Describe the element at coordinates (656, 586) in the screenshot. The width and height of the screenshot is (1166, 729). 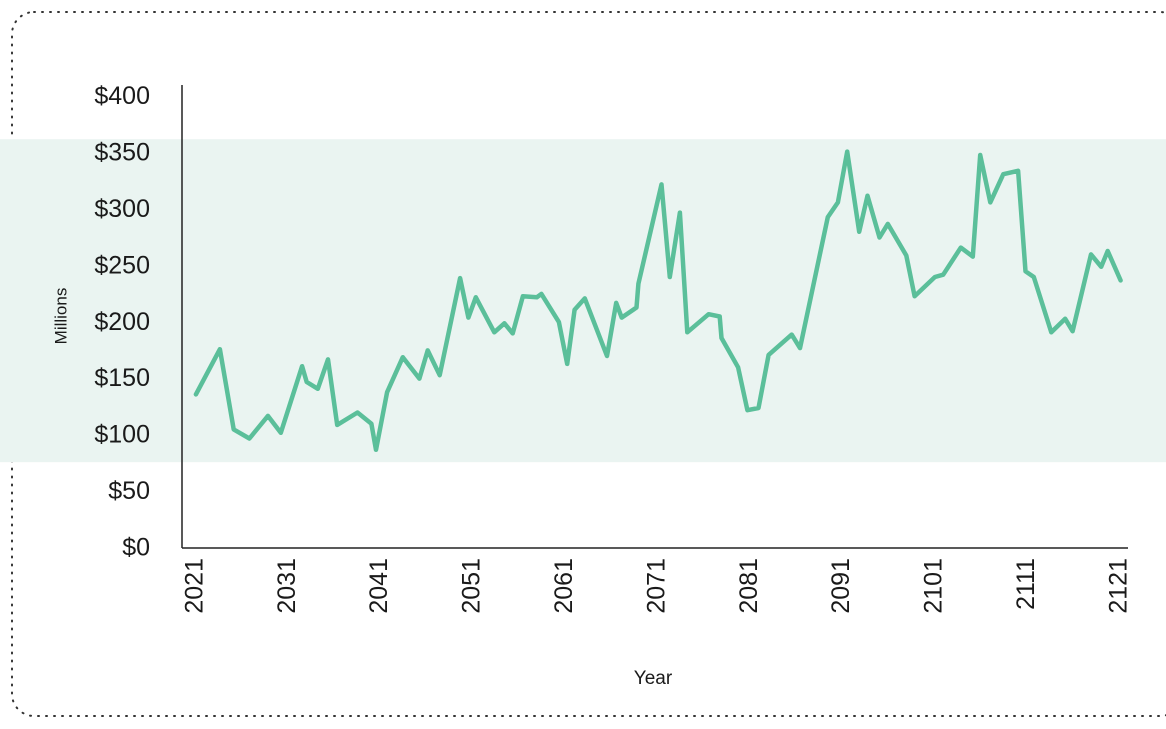
I see `x-tick-label: 2071` at that location.